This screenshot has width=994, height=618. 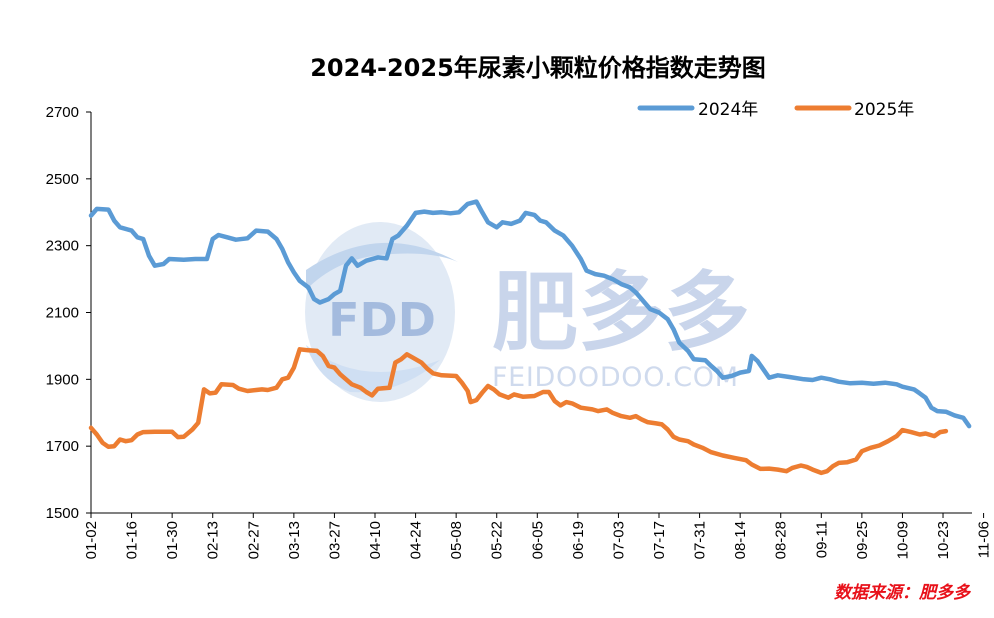 I want to click on x-tick-label: 07-03, so click(x=618, y=540).